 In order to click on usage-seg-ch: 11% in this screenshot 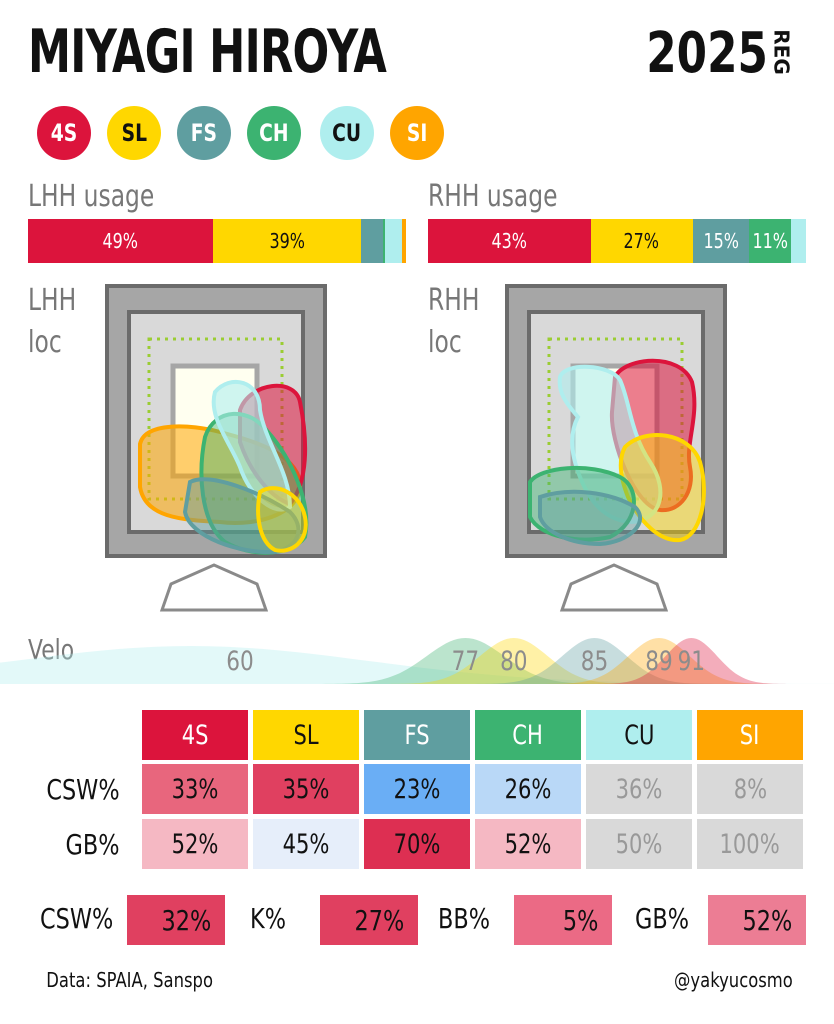, I will do `click(770, 241)`.